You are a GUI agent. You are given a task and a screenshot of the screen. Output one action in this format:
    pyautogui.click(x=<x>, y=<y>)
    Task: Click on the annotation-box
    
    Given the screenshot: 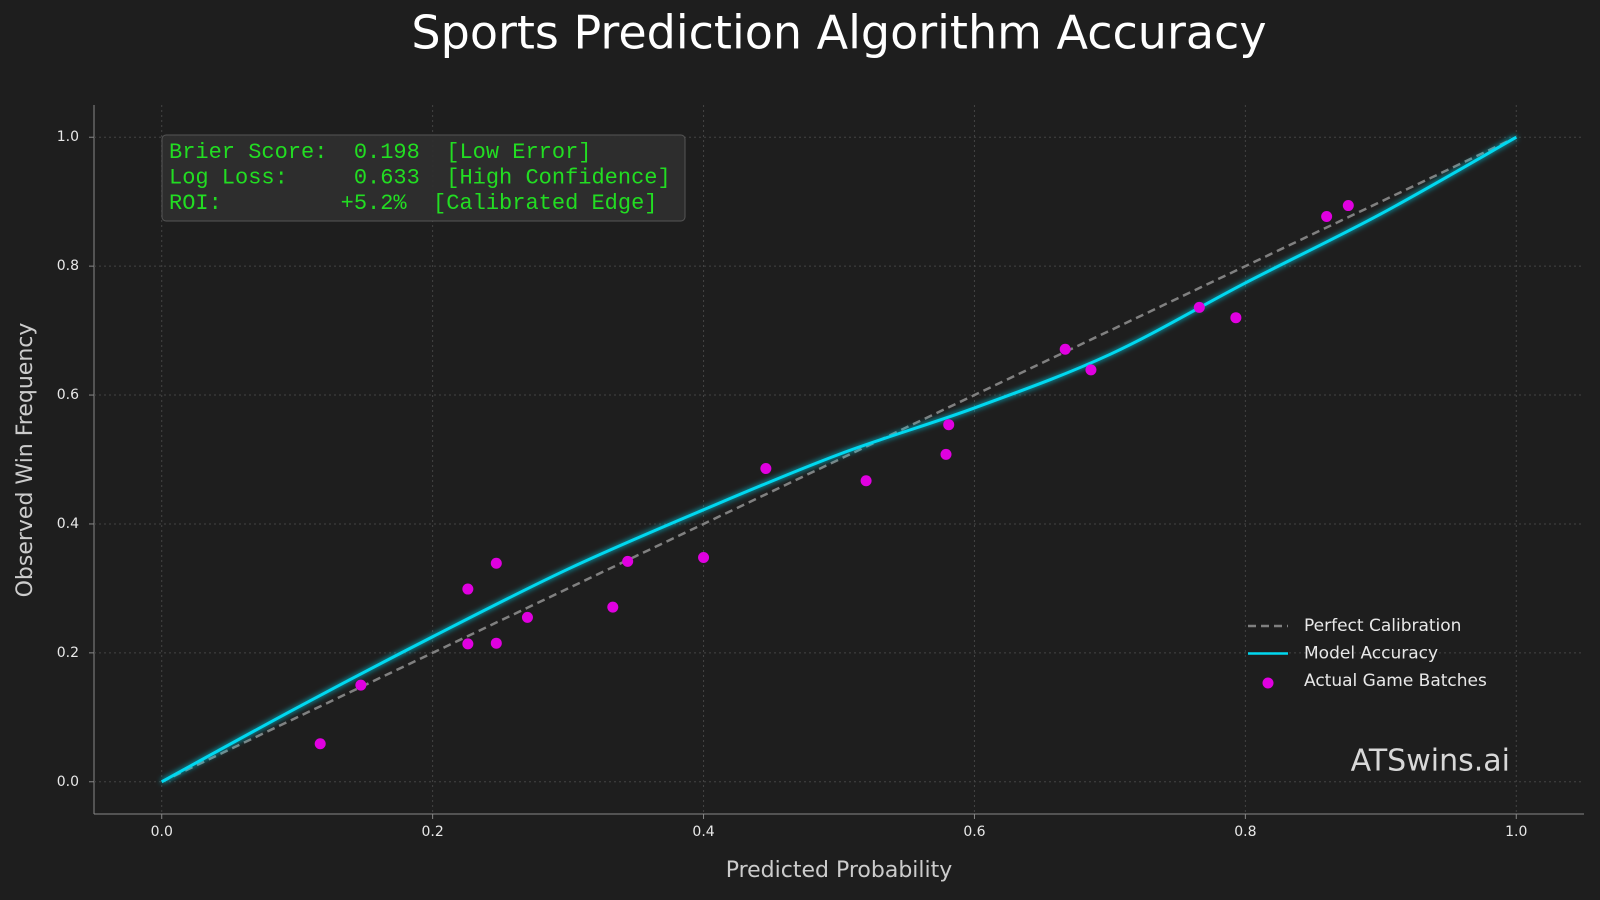 What is the action you would take?
    pyautogui.click(x=423, y=178)
    